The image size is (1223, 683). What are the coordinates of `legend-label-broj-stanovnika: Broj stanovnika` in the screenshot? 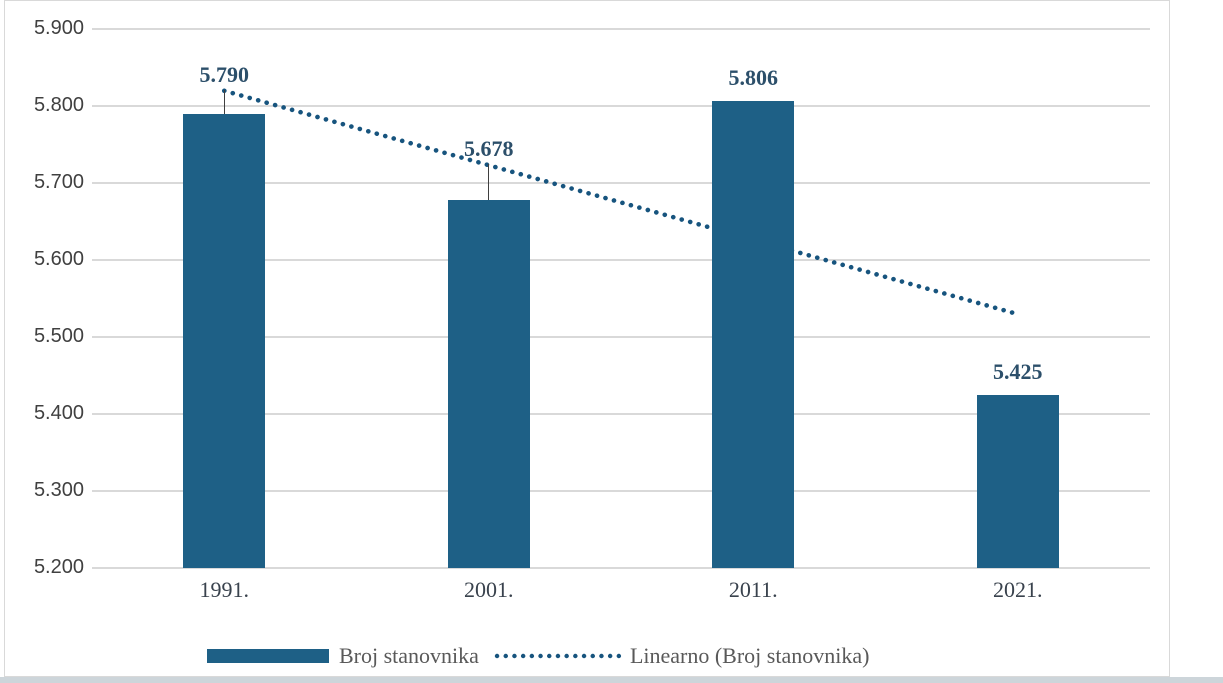 It's located at (409, 655).